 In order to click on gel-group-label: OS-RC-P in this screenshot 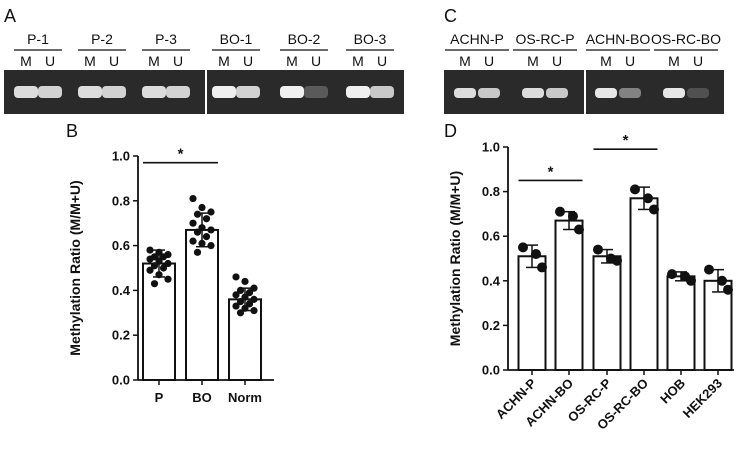, I will do `click(544, 39)`.